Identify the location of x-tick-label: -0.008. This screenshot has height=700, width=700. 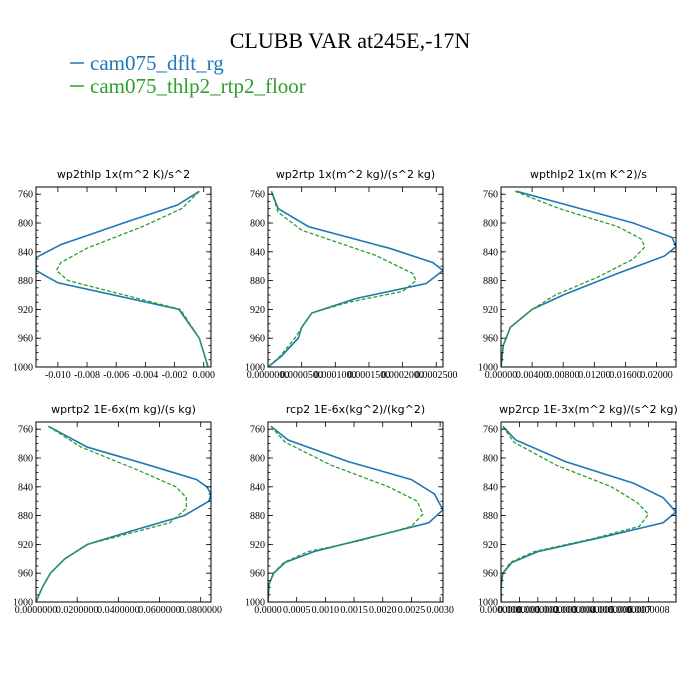
(87, 375).